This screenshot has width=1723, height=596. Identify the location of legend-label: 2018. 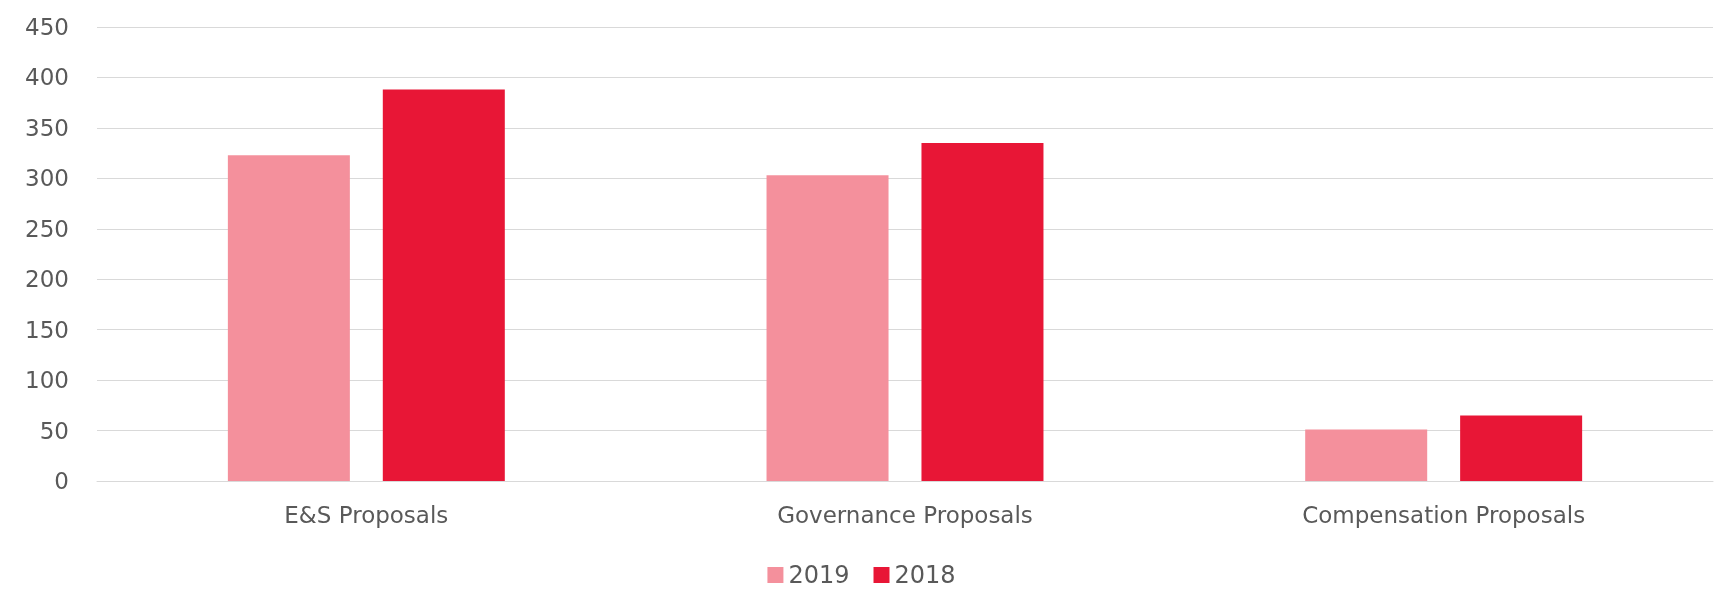
(925, 575).